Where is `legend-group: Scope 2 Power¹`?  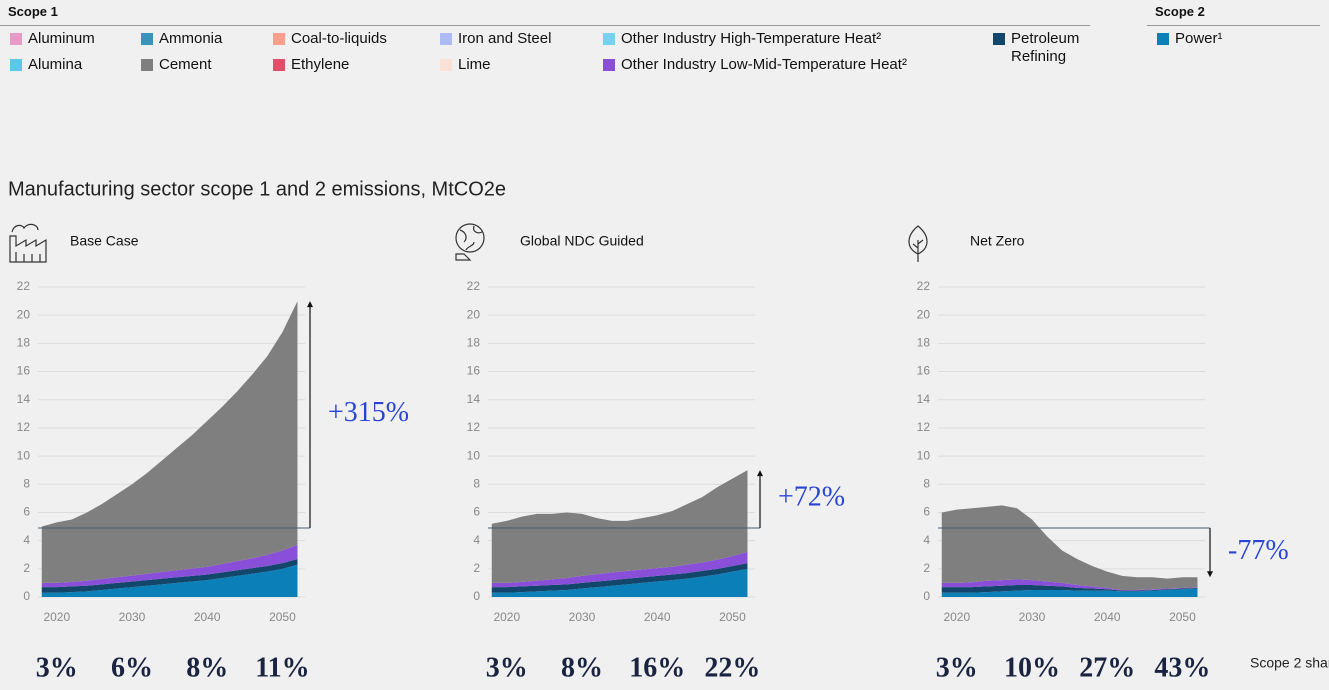 legend-group: Scope 2 Power¹ is located at coordinates (1233, 41).